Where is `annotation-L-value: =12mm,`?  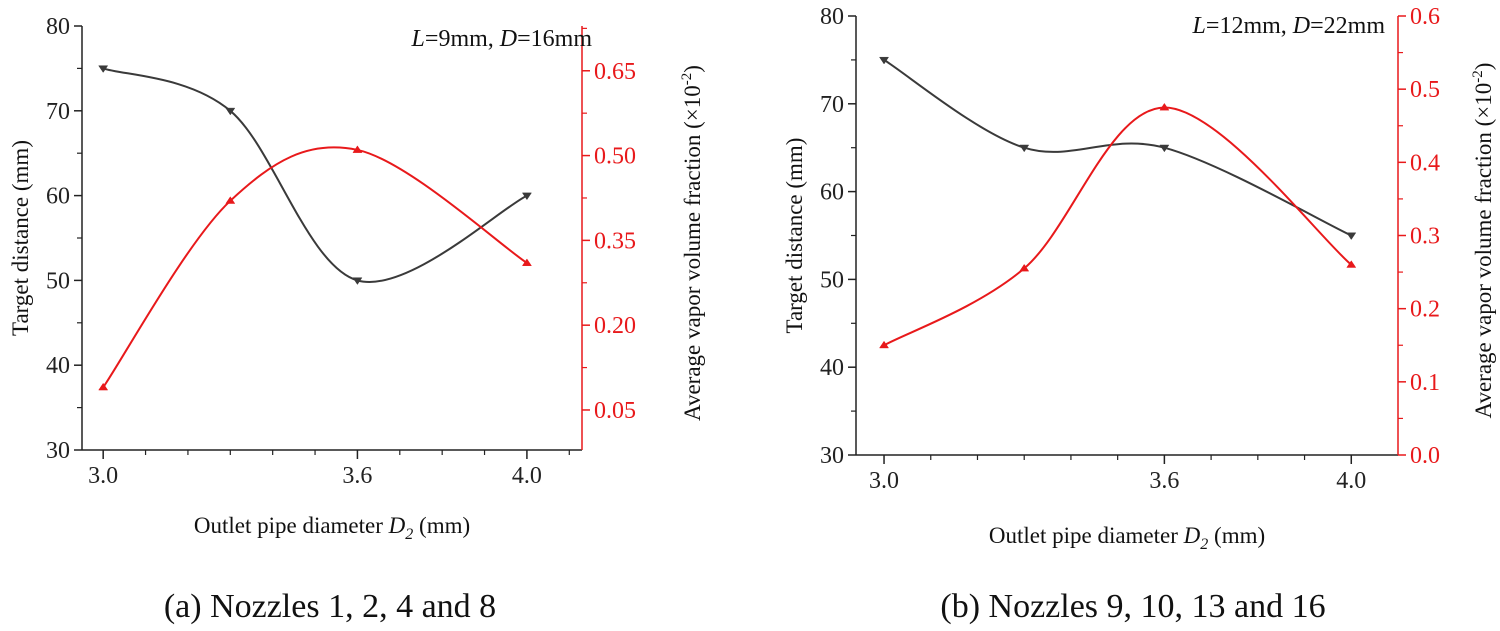
annotation-L-value: =12mm, is located at coordinates (1249, 26).